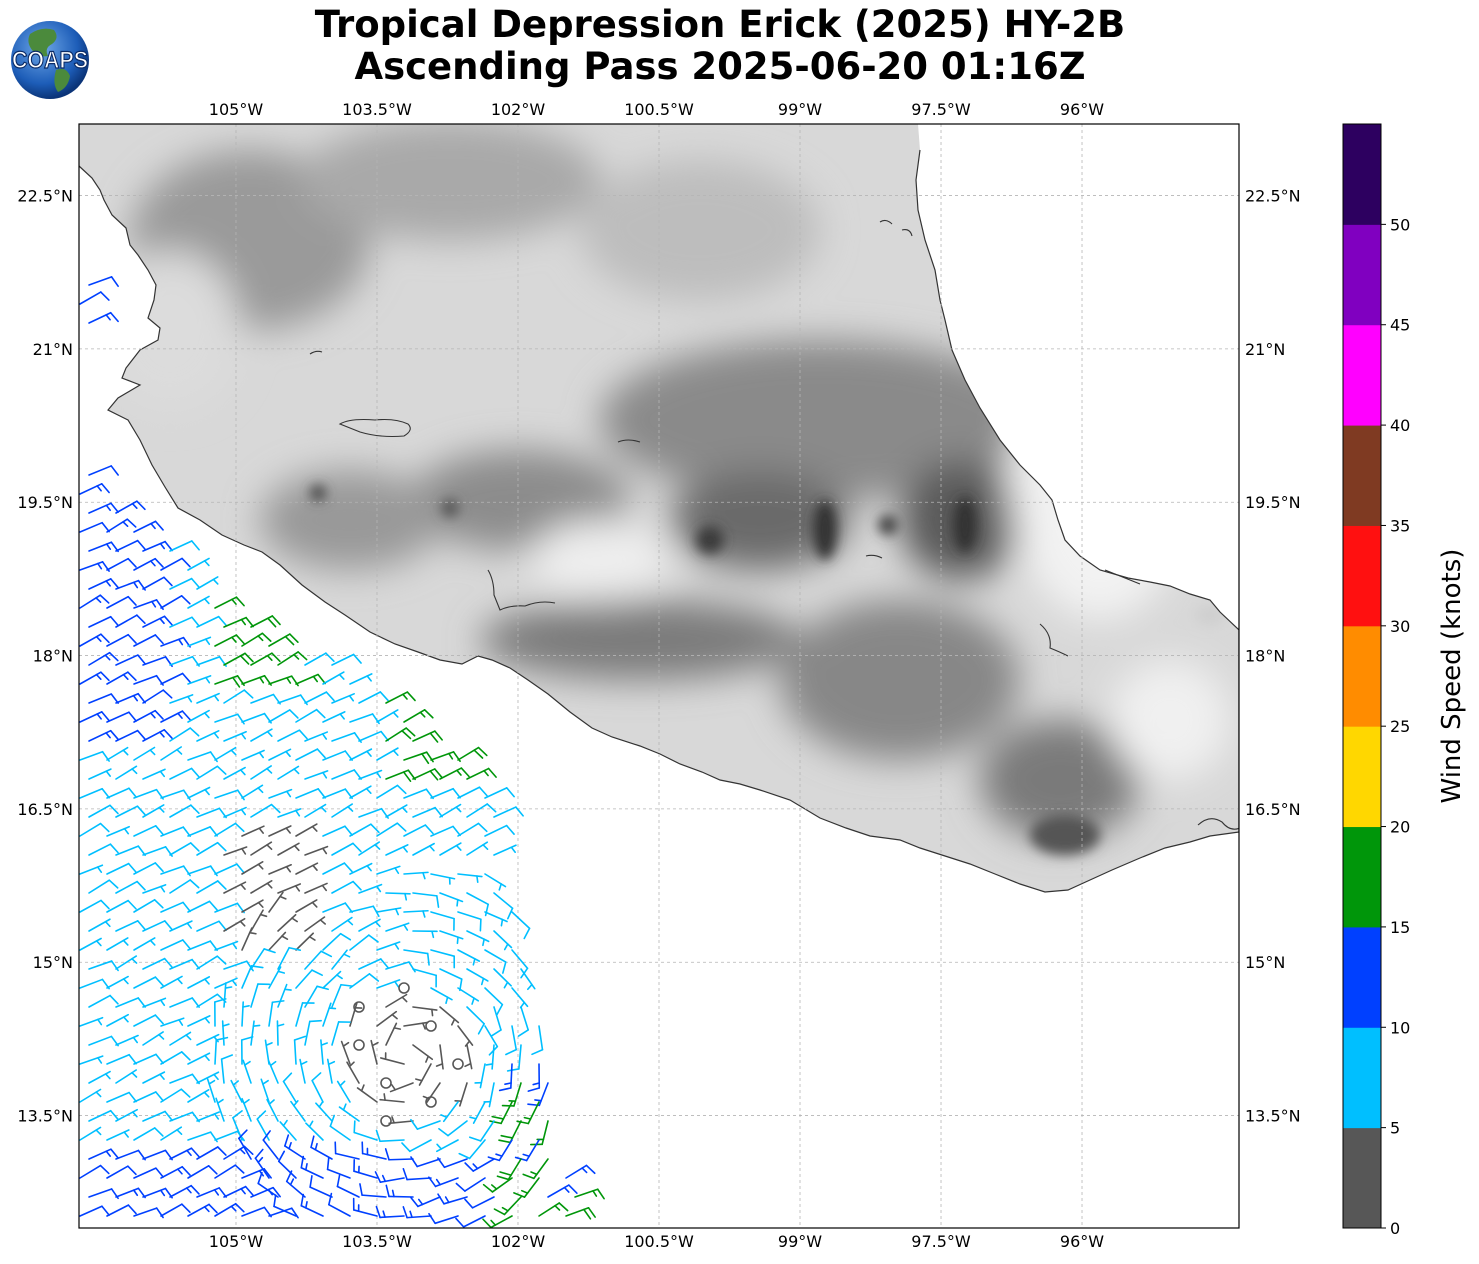 The height and width of the screenshot is (1264, 1479). I want to click on colorbar-frame, so click(1362, 676).